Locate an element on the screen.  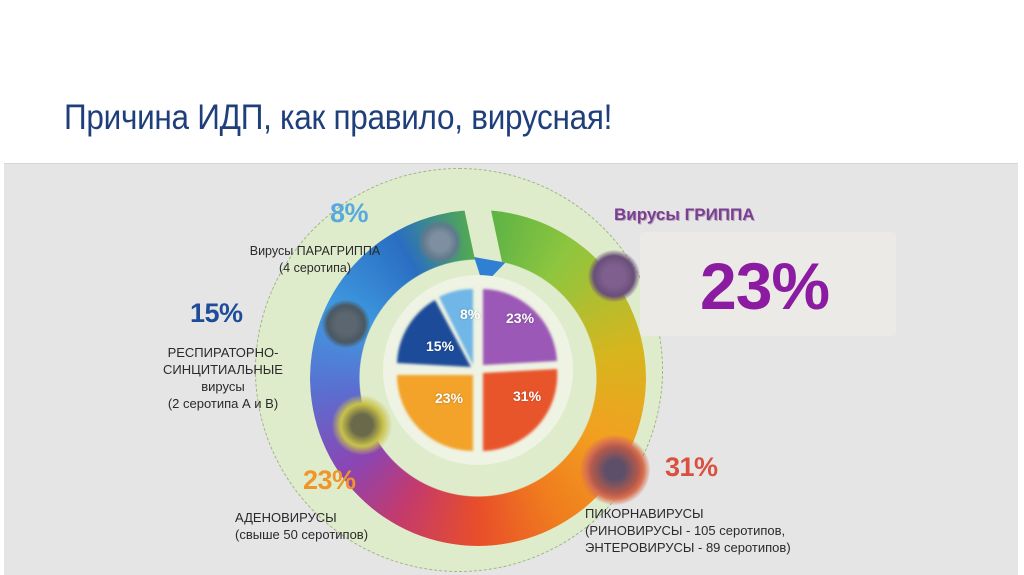
parainfluenza-virus-icon is located at coordinates (440, 242).